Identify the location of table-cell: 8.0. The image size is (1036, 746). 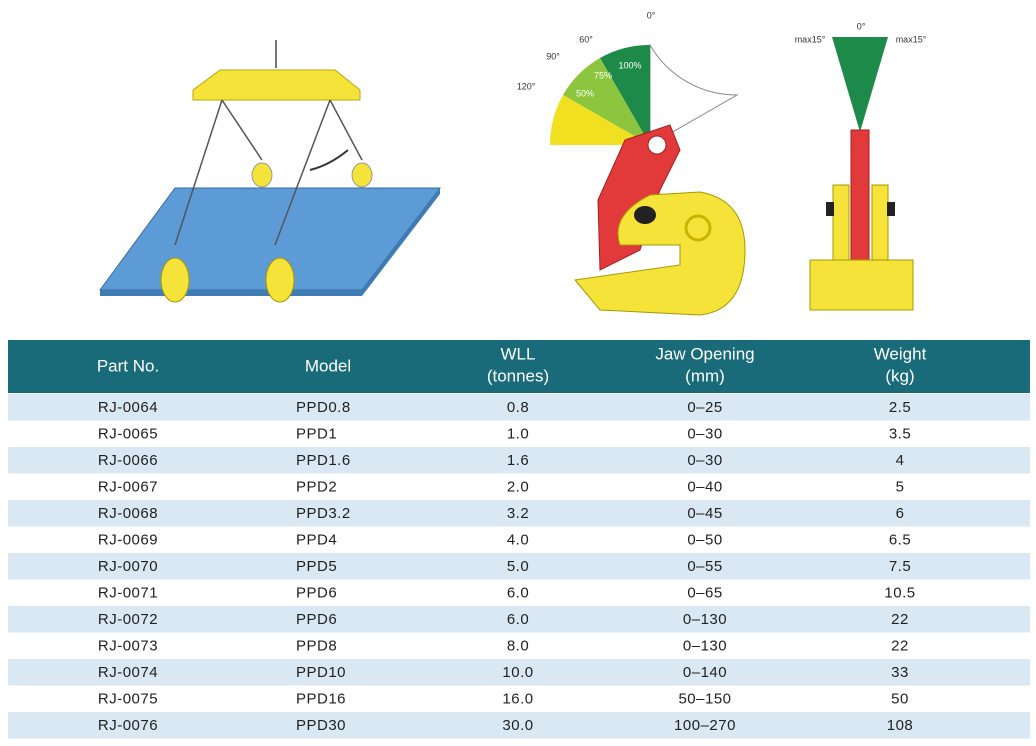
(518, 646).